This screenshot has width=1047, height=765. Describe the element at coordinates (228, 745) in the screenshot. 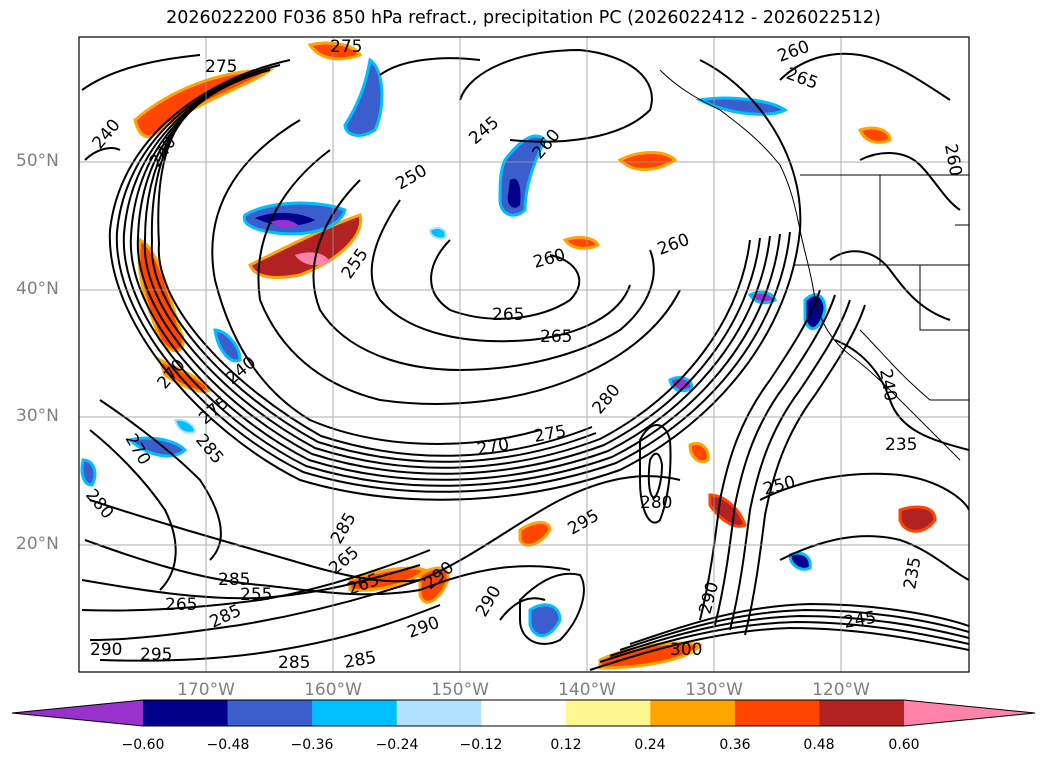

I see `colorbar-tick: −0.48` at that location.